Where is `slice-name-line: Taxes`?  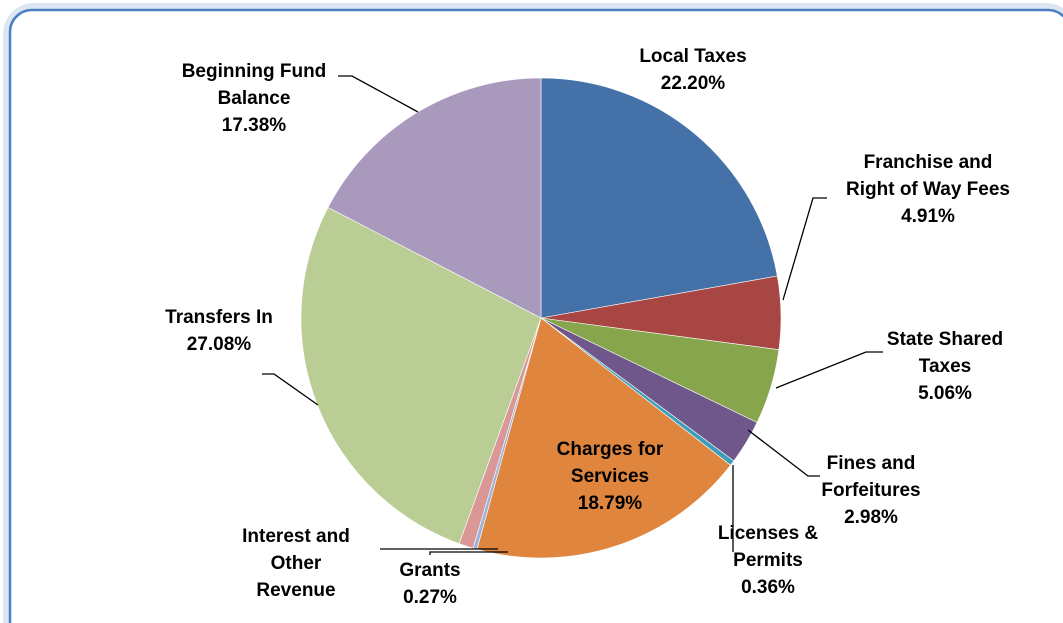 slice-name-line: Taxes is located at coordinates (945, 366).